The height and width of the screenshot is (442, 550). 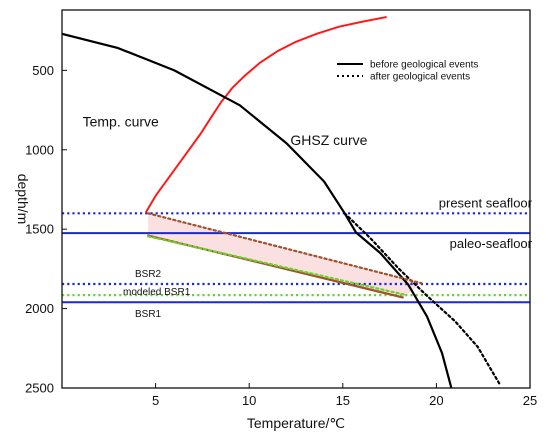 What do you see at coordinates (486, 202) in the screenshot?
I see `label-present-seafloor: present seafloor` at bounding box center [486, 202].